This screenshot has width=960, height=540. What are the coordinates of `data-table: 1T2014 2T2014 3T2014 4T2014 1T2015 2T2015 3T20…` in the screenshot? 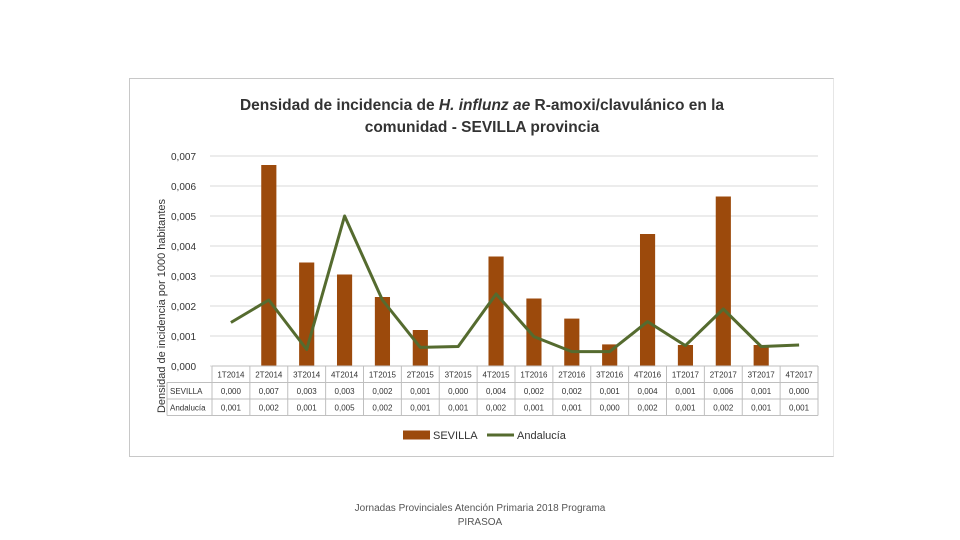 It's located at (492, 390).